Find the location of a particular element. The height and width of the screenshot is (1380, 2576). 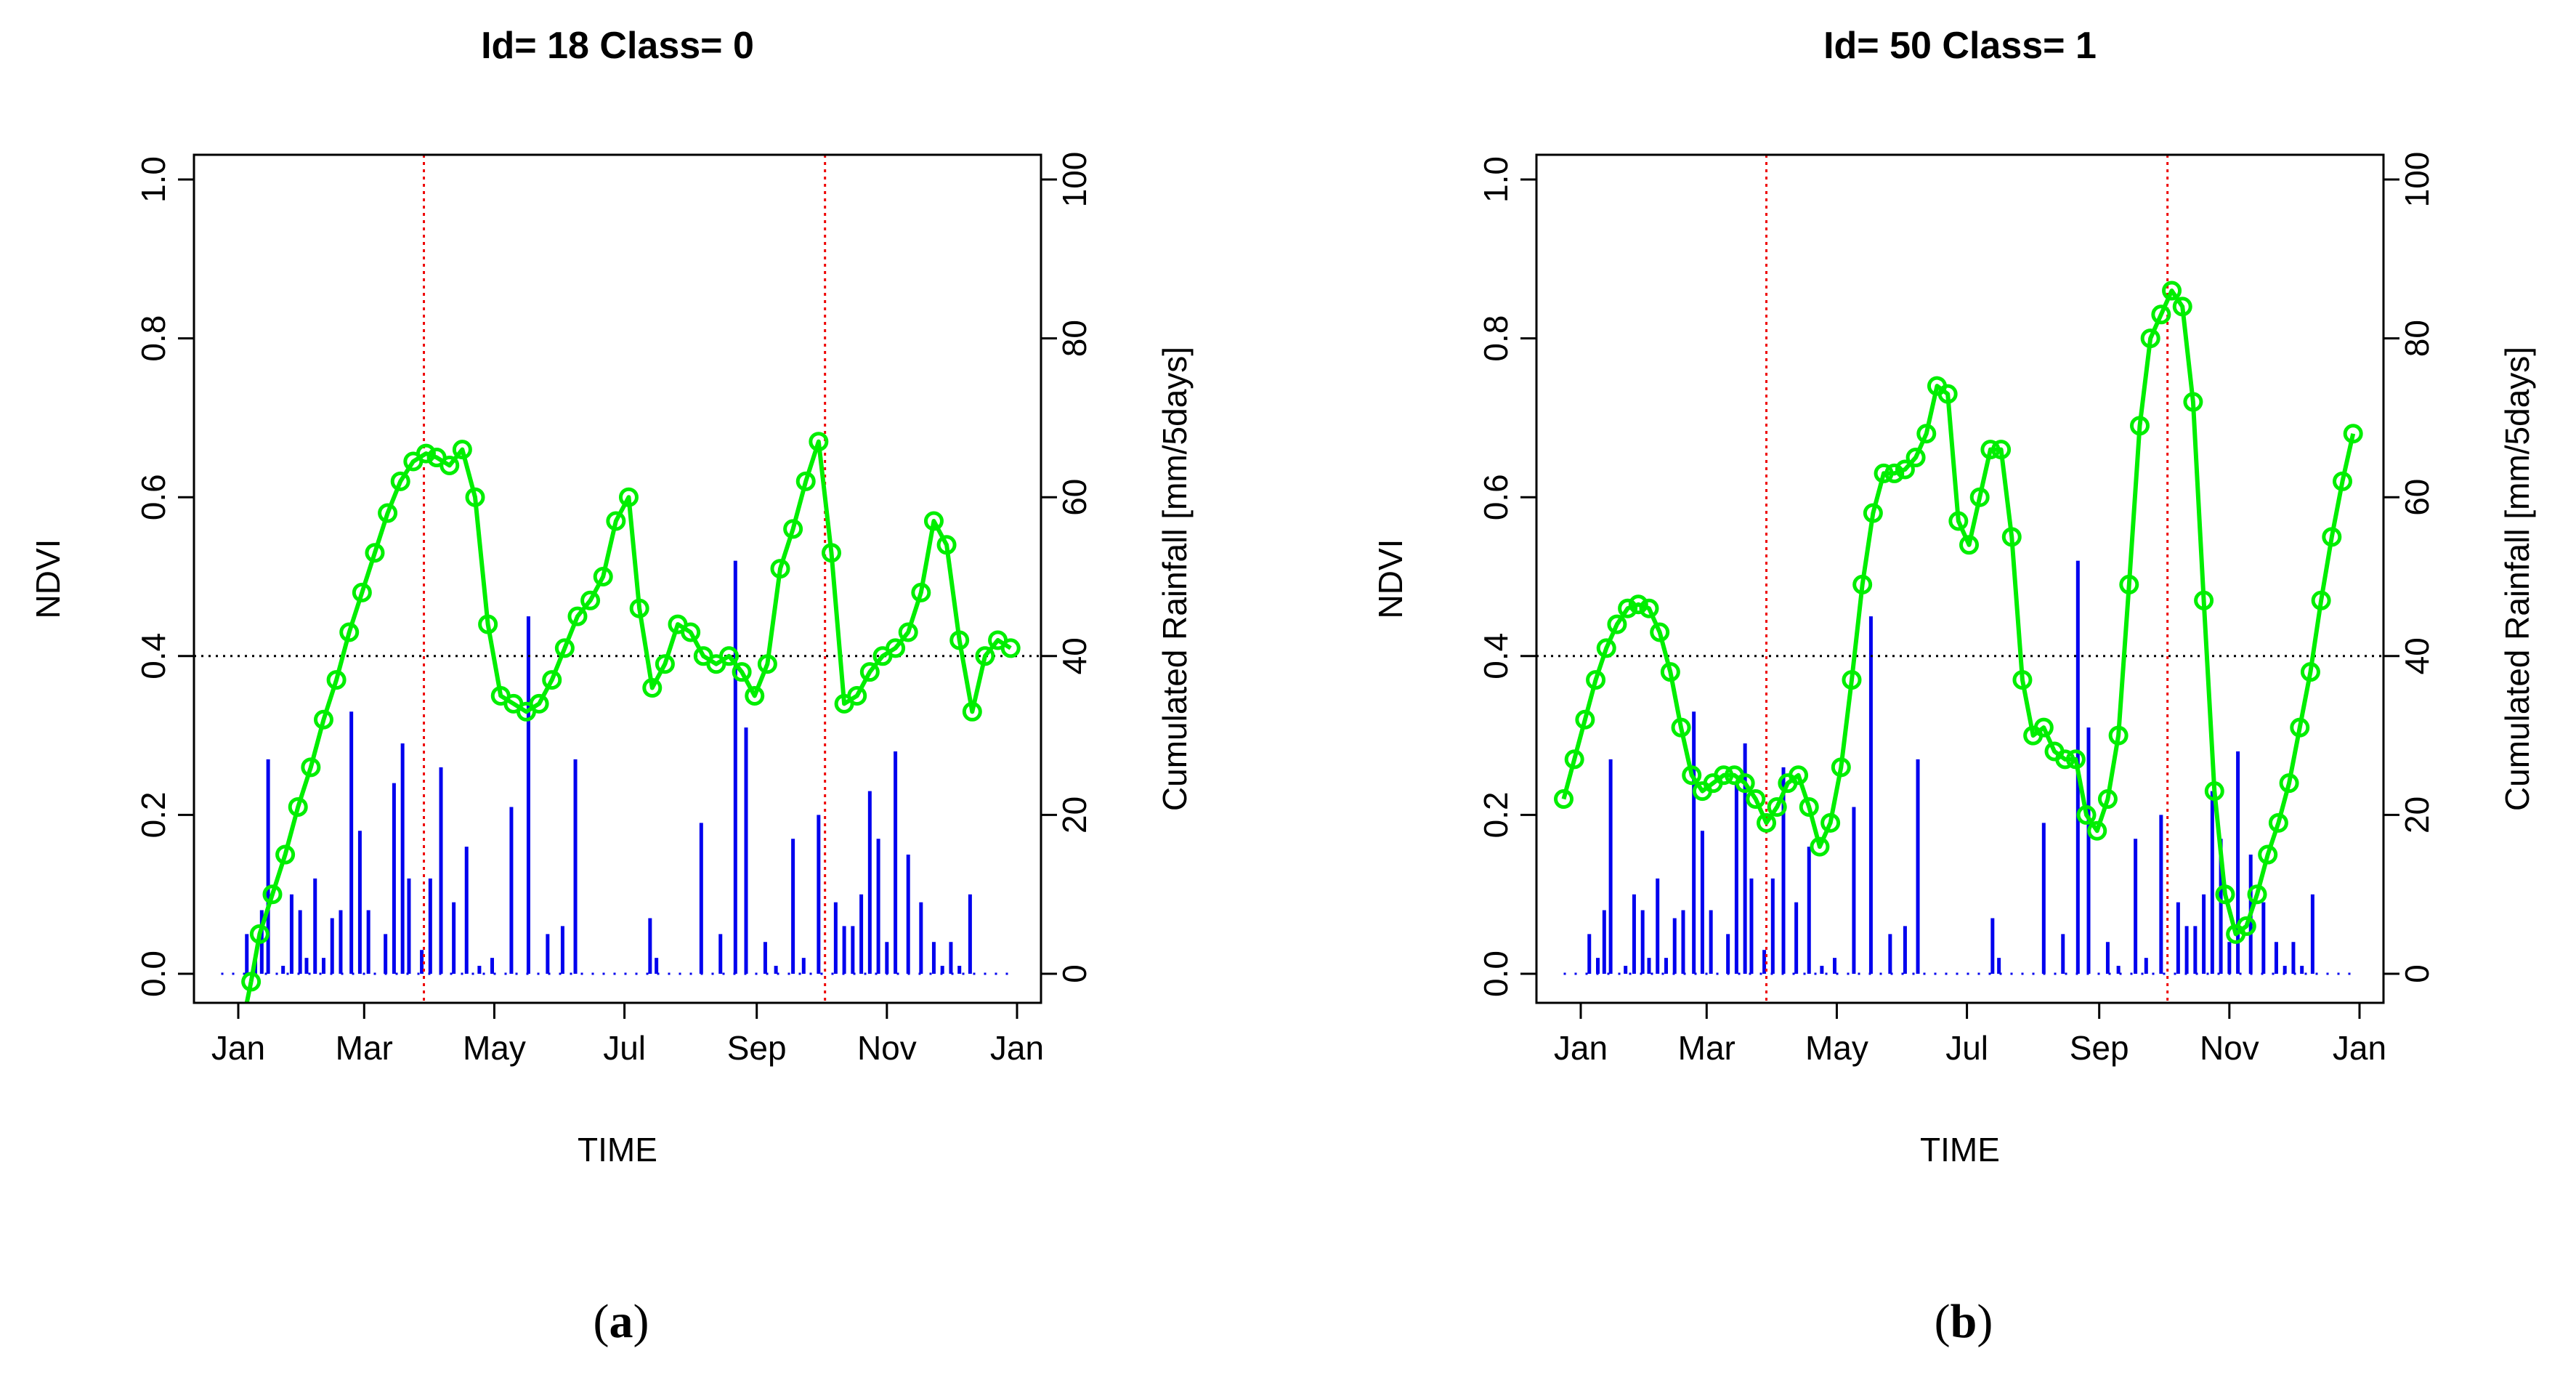

chart-title: Id= 50 Class= 1 is located at coordinates (1960, 46).